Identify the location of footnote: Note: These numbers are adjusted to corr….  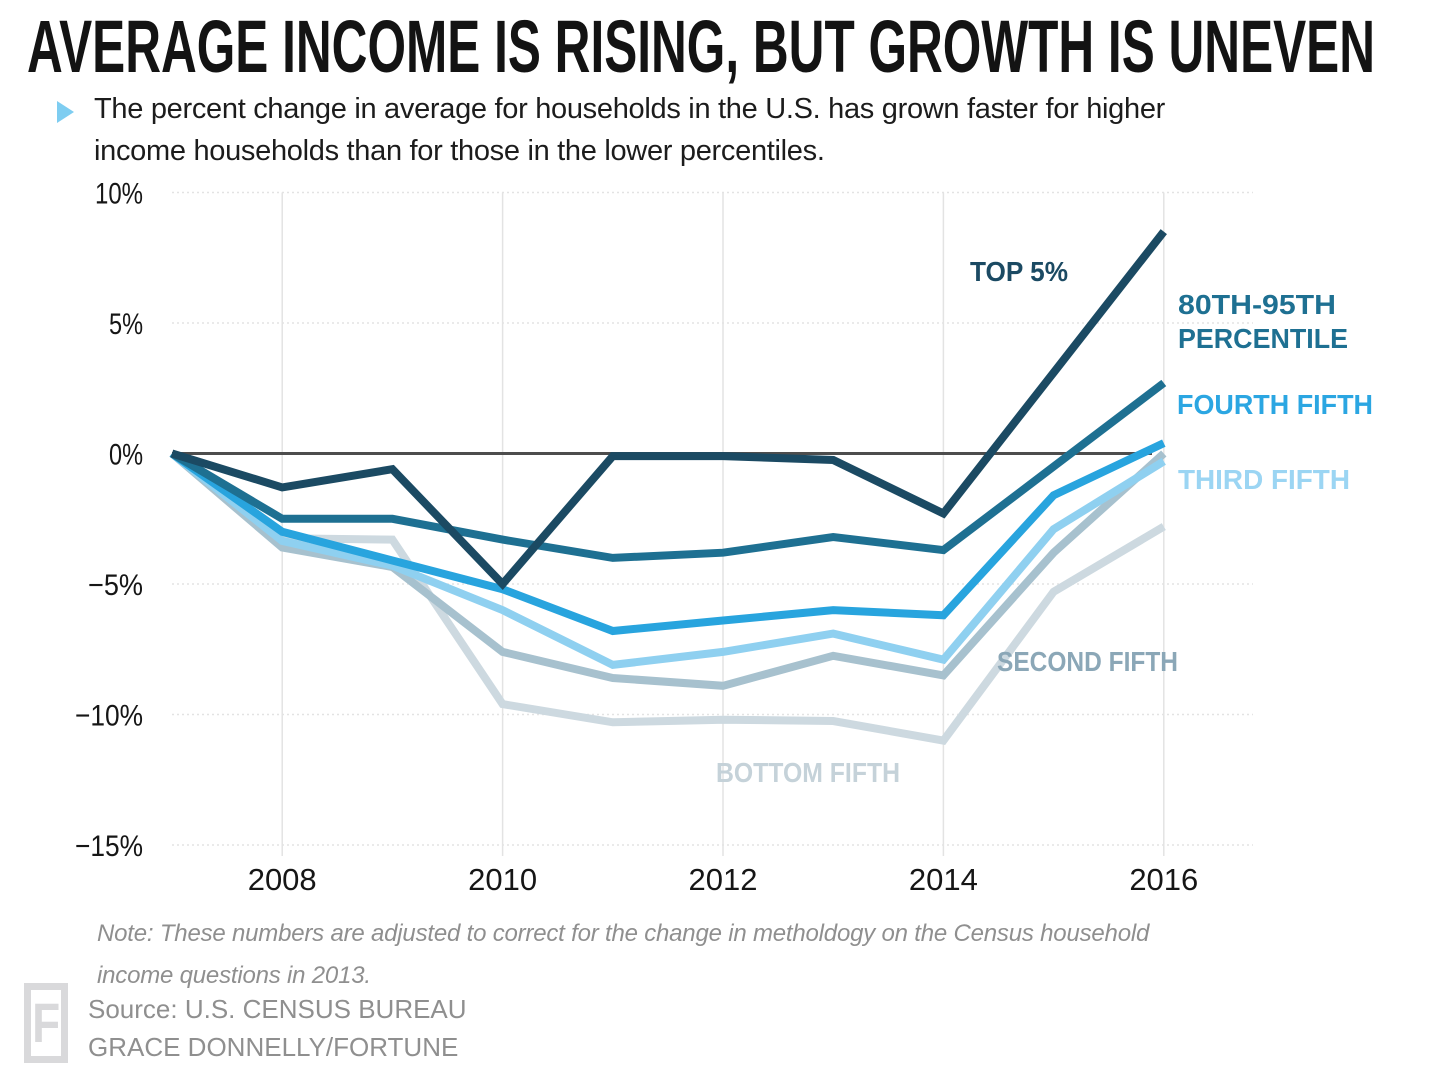
(707, 955).